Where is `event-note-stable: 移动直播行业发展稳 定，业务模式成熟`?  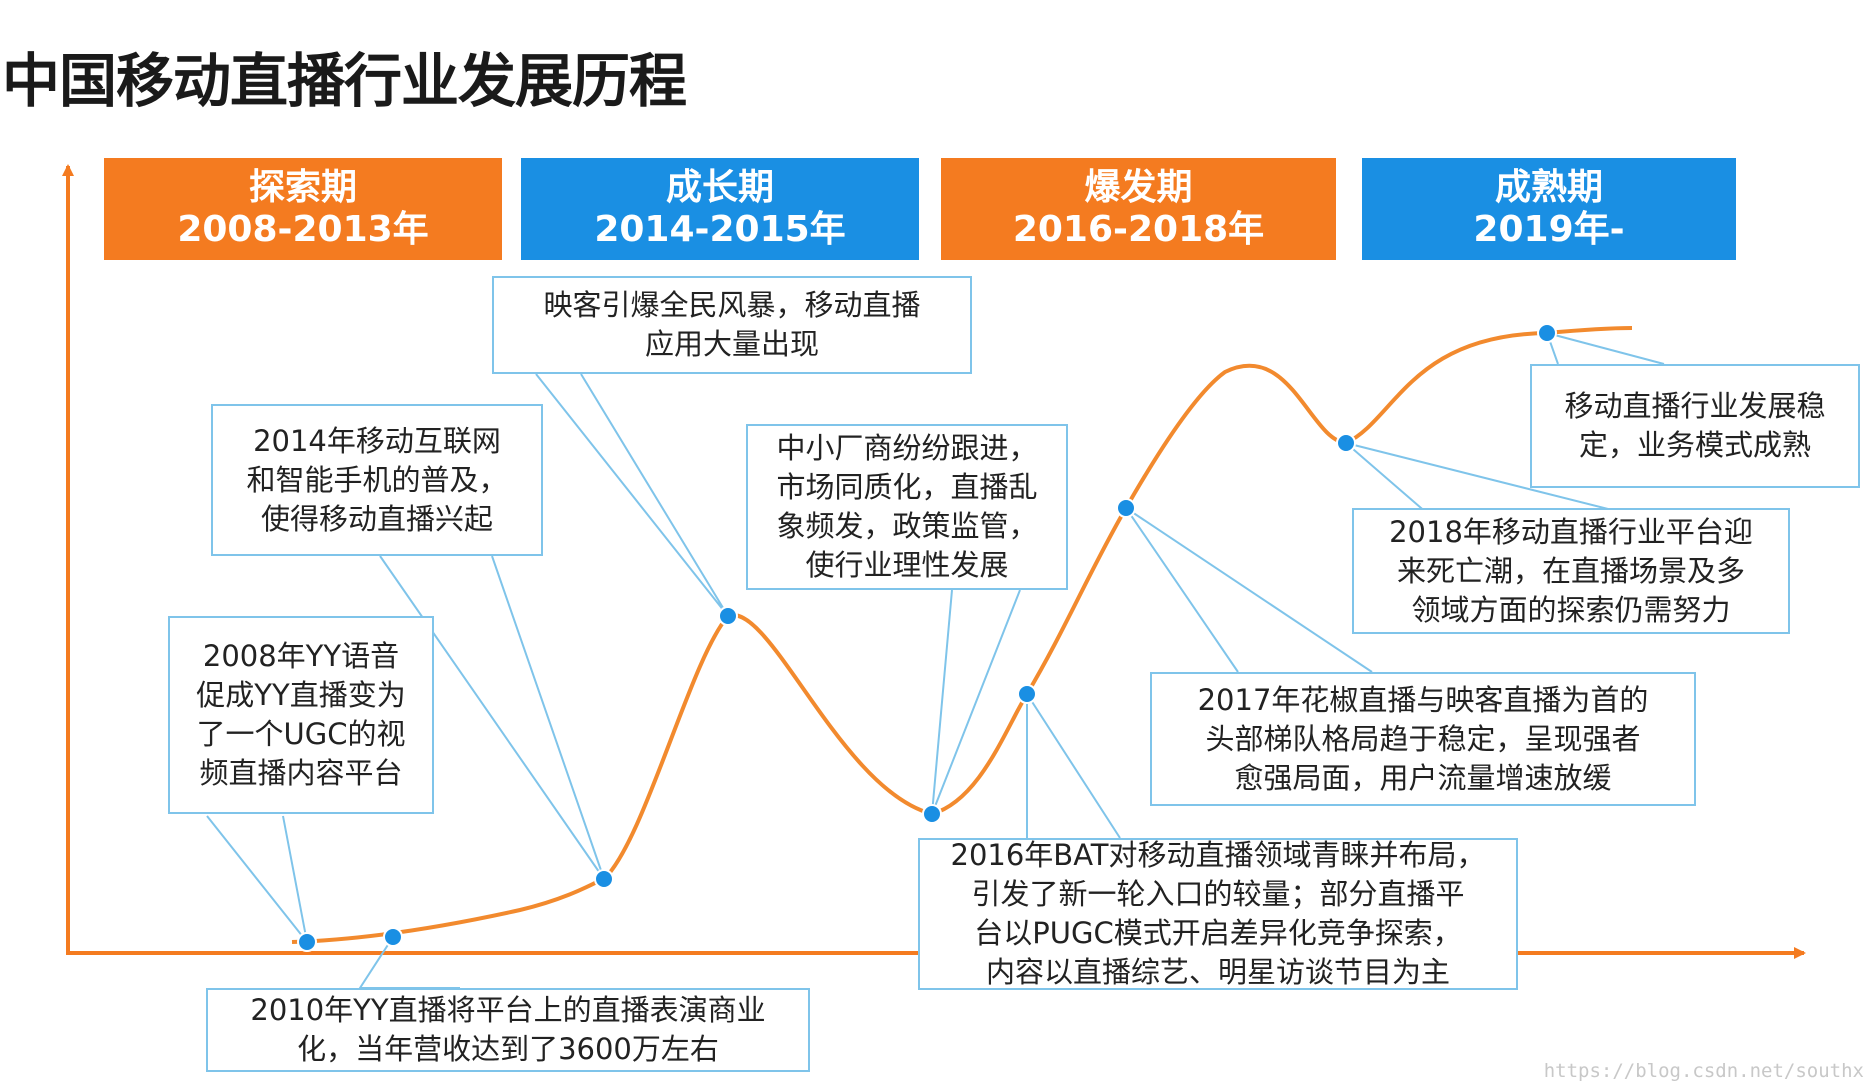
event-note-stable: 移动直播行业发展稳 定，业务模式成熟 is located at coordinates (1695, 426).